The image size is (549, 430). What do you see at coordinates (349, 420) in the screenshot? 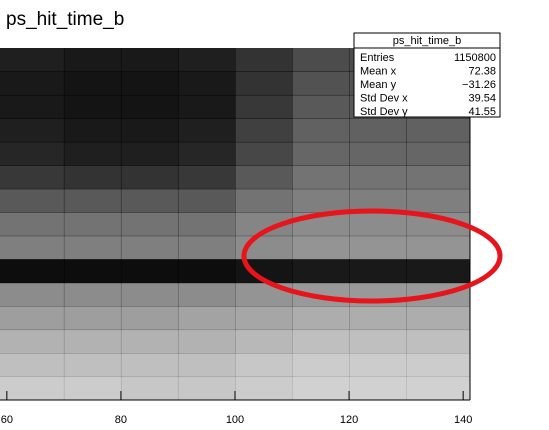
I see `x-tick-label: 120` at bounding box center [349, 420].